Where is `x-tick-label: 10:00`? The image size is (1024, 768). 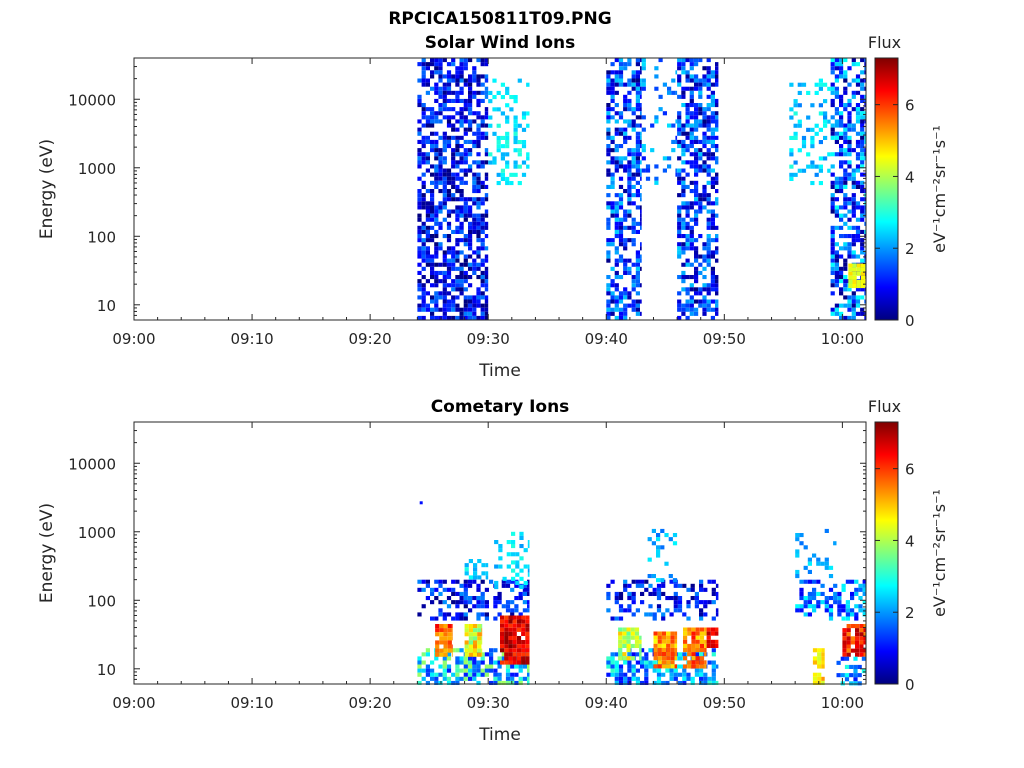
x-tick-label: 10:00 is located at coordinates (842, 339).